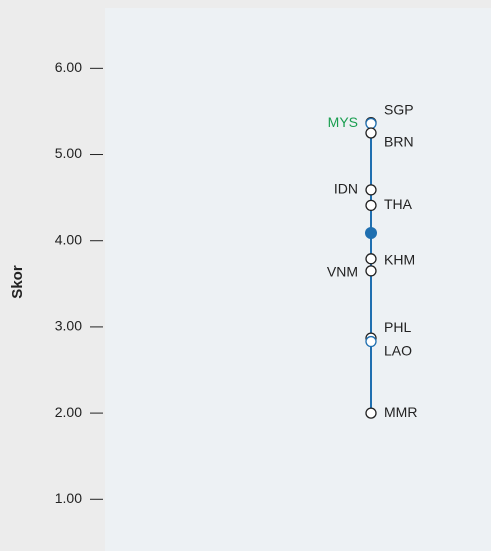  Describe the element at coordinates (397, 327) in the screenshot. I see `point-label: PHL` at that location.